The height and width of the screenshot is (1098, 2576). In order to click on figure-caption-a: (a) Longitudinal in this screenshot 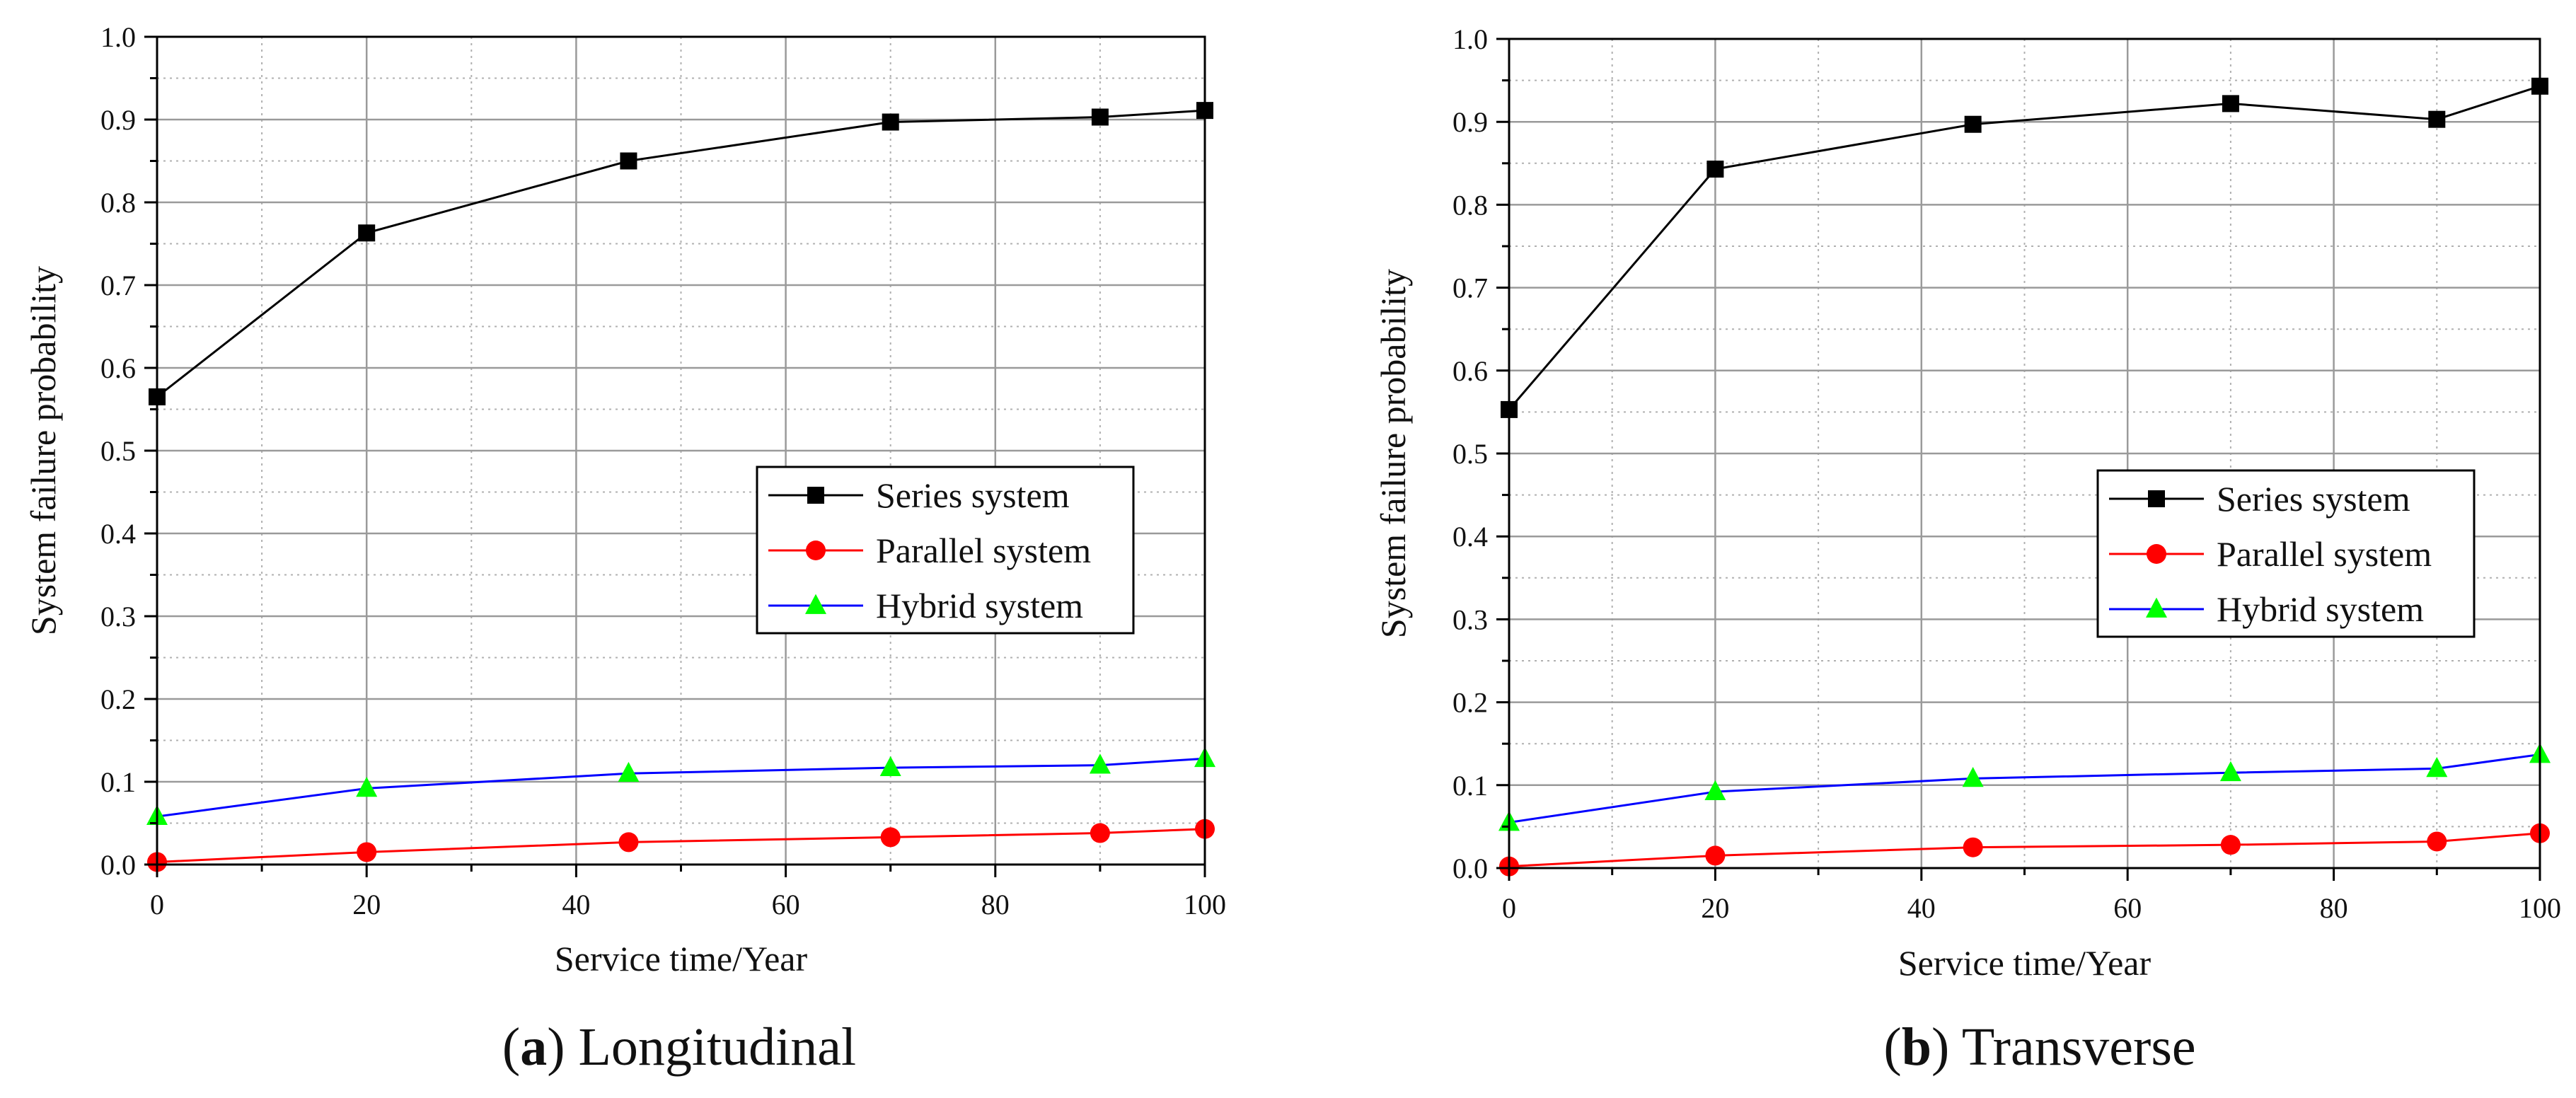, I will do `click(679, 1047)`.